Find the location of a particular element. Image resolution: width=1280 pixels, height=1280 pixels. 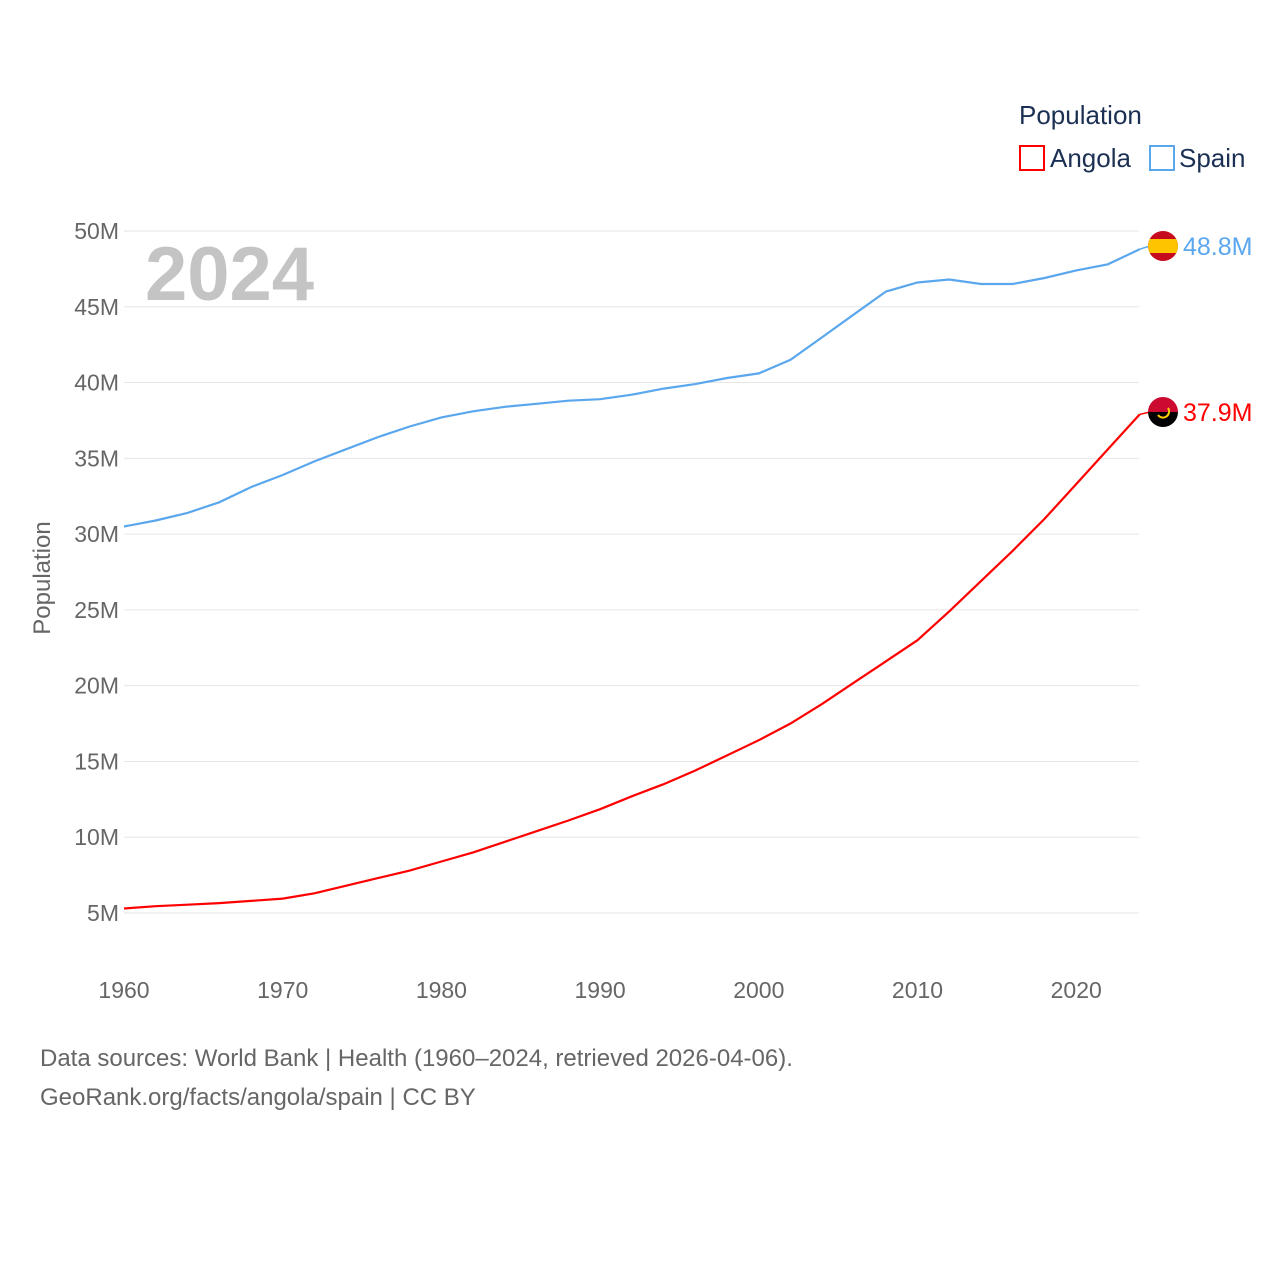

x-tick-label: 2000 is located at coordinates (758, 990).